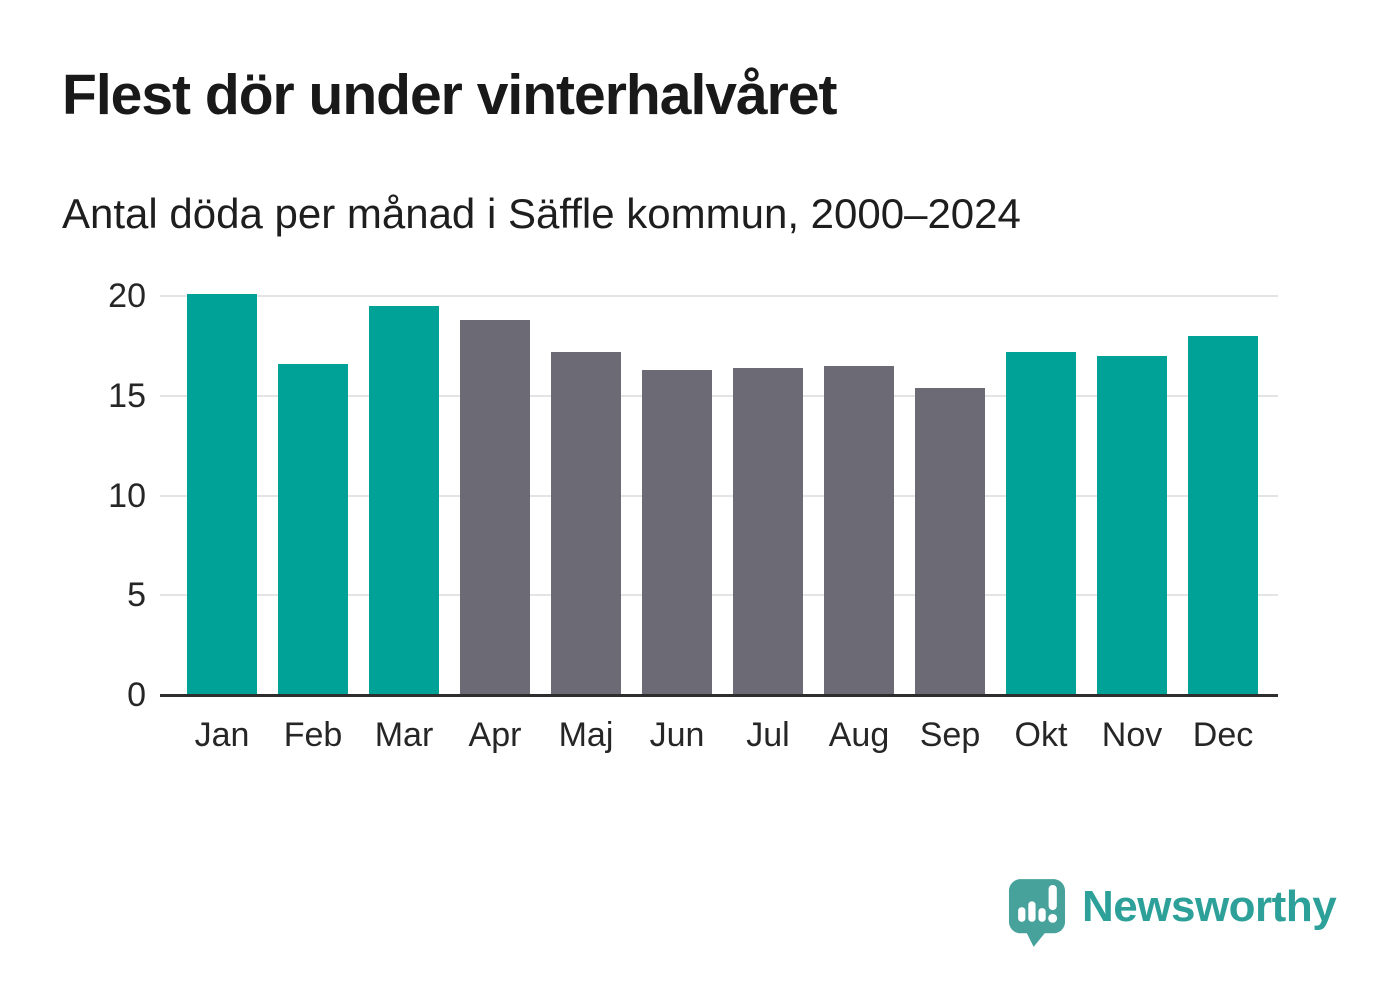  Describe the element at coordinates (677, 532) in the screenshot. I see `bar-jun` at that location.